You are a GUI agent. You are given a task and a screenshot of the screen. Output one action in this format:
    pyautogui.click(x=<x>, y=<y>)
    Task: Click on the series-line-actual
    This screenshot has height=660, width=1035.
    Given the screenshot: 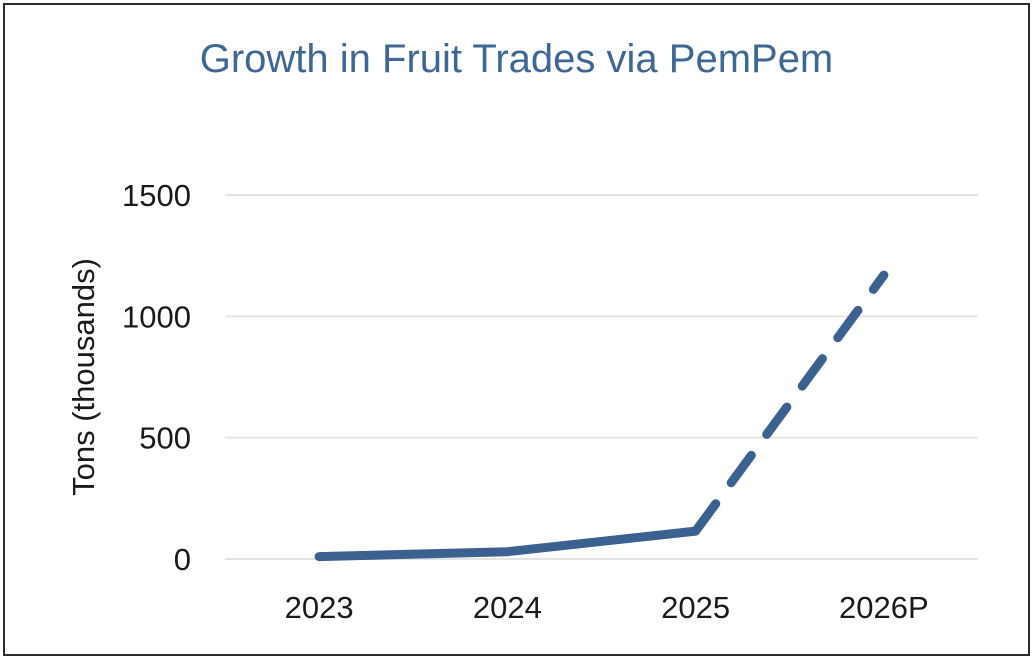 What is the action you would take?
    pyautogui.click(x=507, y=544)
    